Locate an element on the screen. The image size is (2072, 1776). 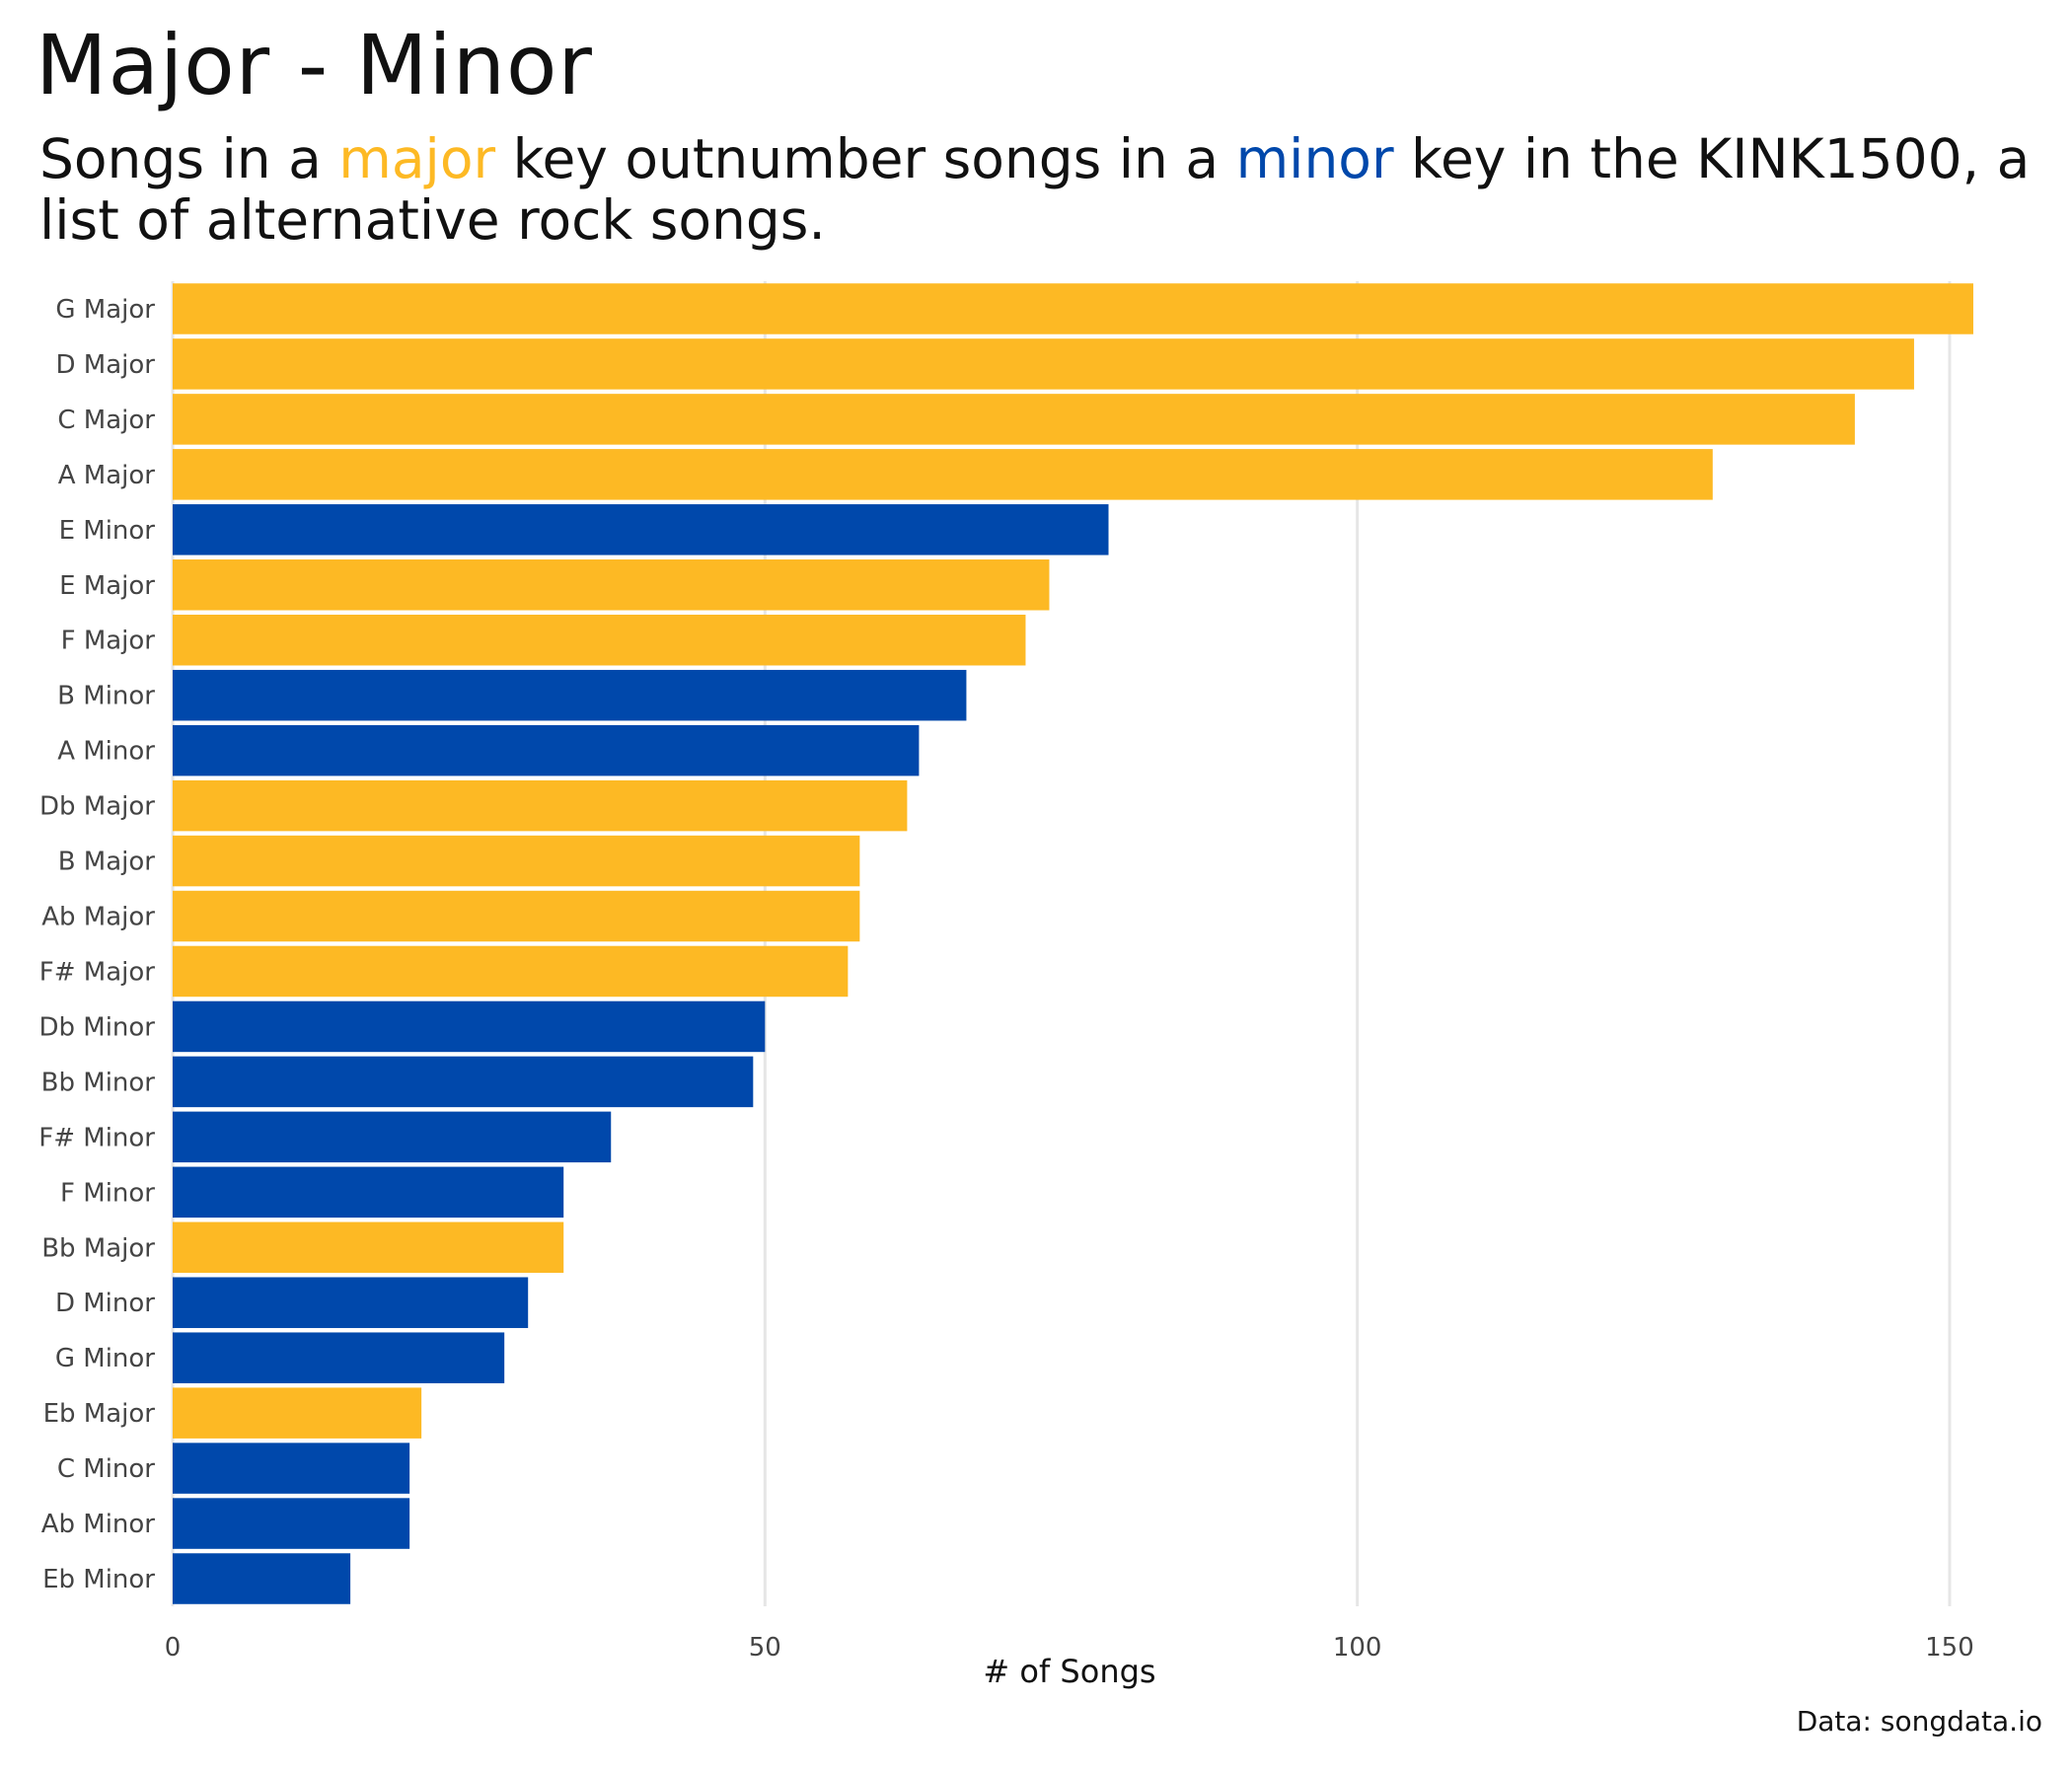
bar-db-major is located at coordinates (540, 806).